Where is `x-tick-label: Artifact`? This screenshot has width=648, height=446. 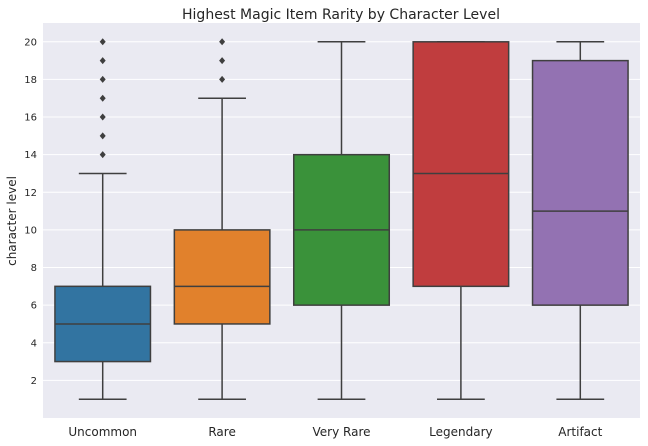
x-tick-label: Artifact is located at coordinates (580, 432).